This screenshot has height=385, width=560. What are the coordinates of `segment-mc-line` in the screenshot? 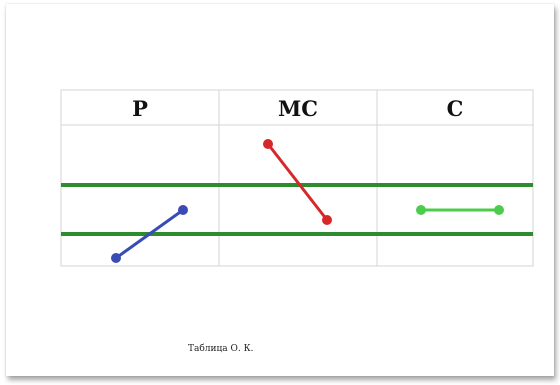 It's located at (297, 182).